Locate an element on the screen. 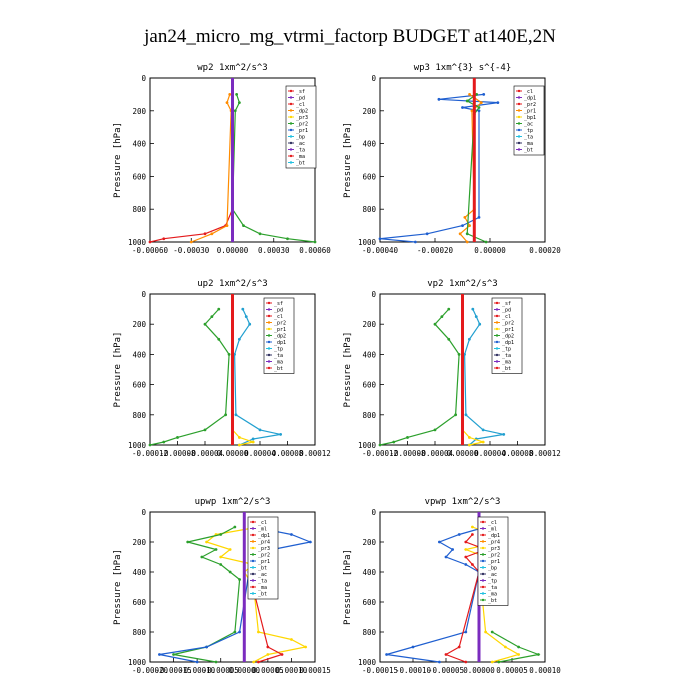 The image size is (700, 700). legend-label: _pd is located at coordinates (278, 310).